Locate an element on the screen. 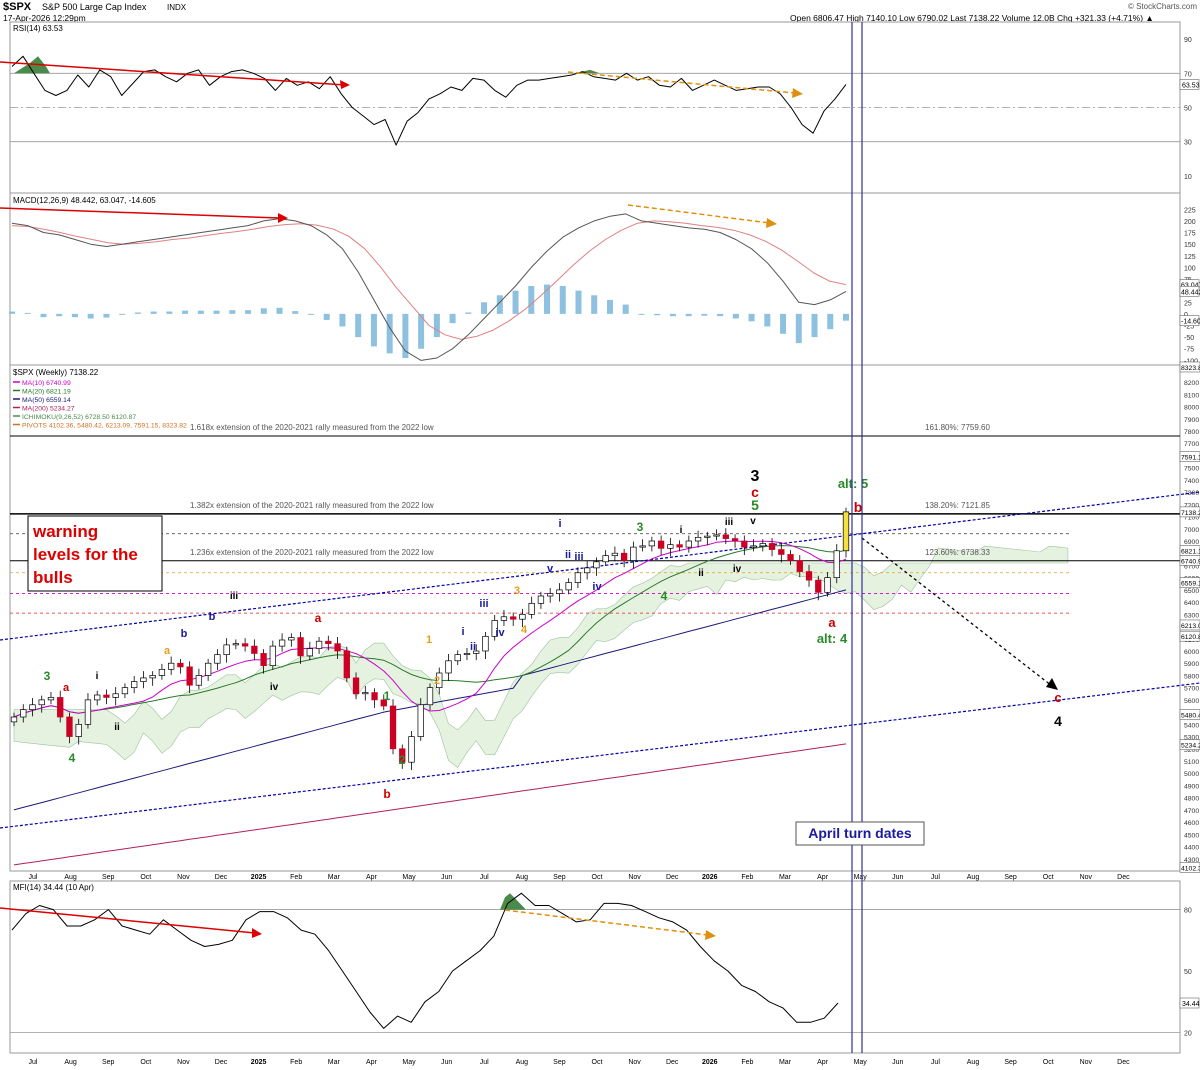 This screenshot has width=1200, height=1070. y-tick-label: 5600 is located at coordinates (1191, 701).